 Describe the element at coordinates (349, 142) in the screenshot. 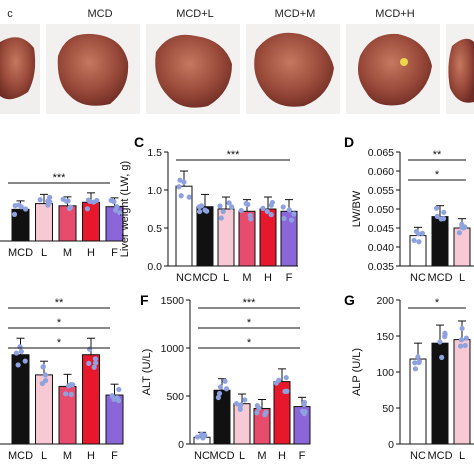

I see `panel-label-d: D` at that location.